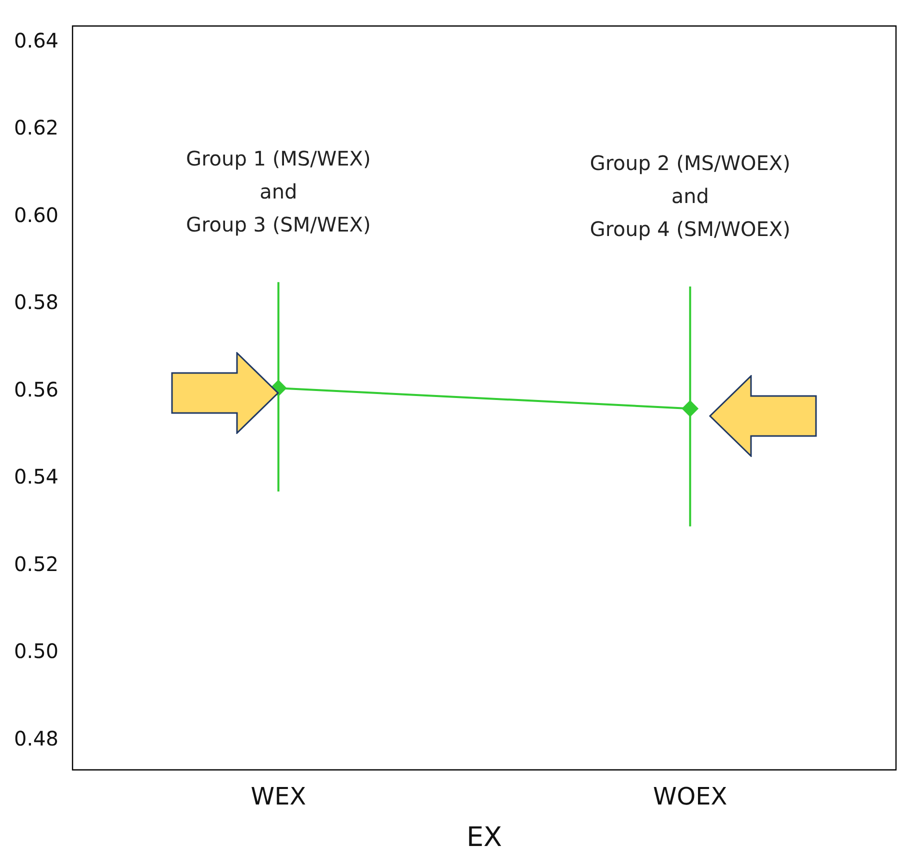 The width and height of the screenshot is (905, 867). I want to click on y-tick-label: 0.54, so click(36, 476).